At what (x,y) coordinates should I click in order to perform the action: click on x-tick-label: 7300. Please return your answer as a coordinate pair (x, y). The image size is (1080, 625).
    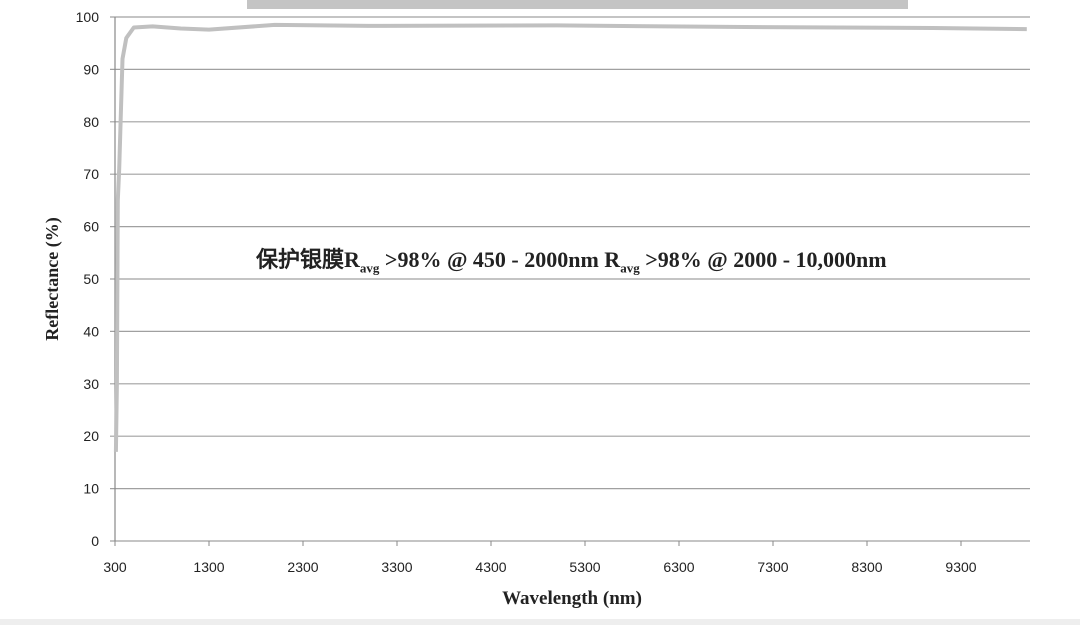
    Looking at the image, I should click on (772, 567).